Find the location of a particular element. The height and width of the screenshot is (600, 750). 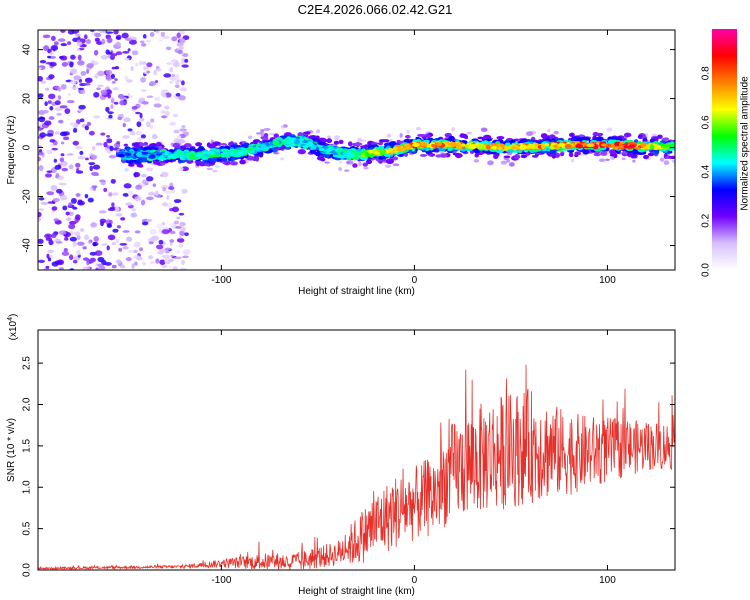

snr-xtick-label: 0 is located at coordinates (415, 580).